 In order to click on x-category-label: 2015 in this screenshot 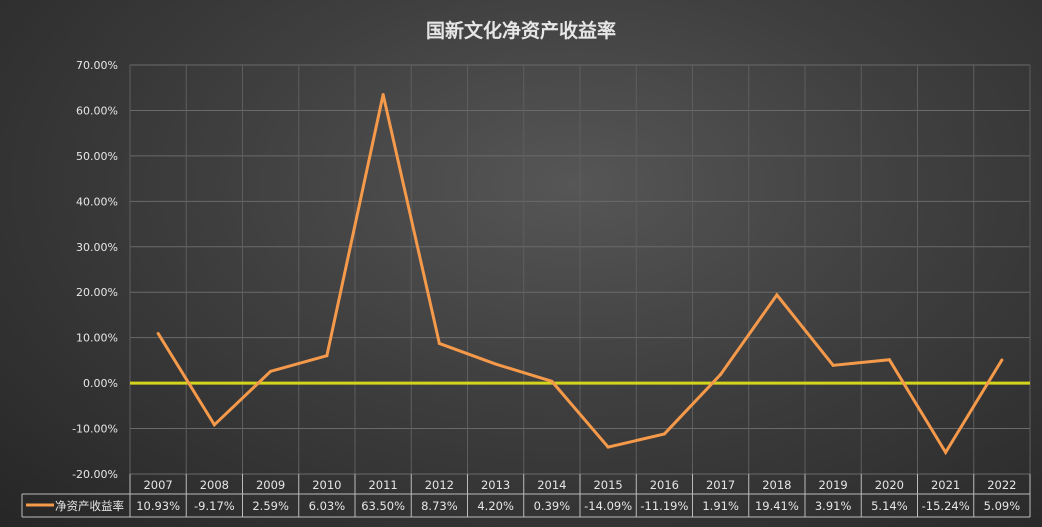, I will do `click(607, 485)`.